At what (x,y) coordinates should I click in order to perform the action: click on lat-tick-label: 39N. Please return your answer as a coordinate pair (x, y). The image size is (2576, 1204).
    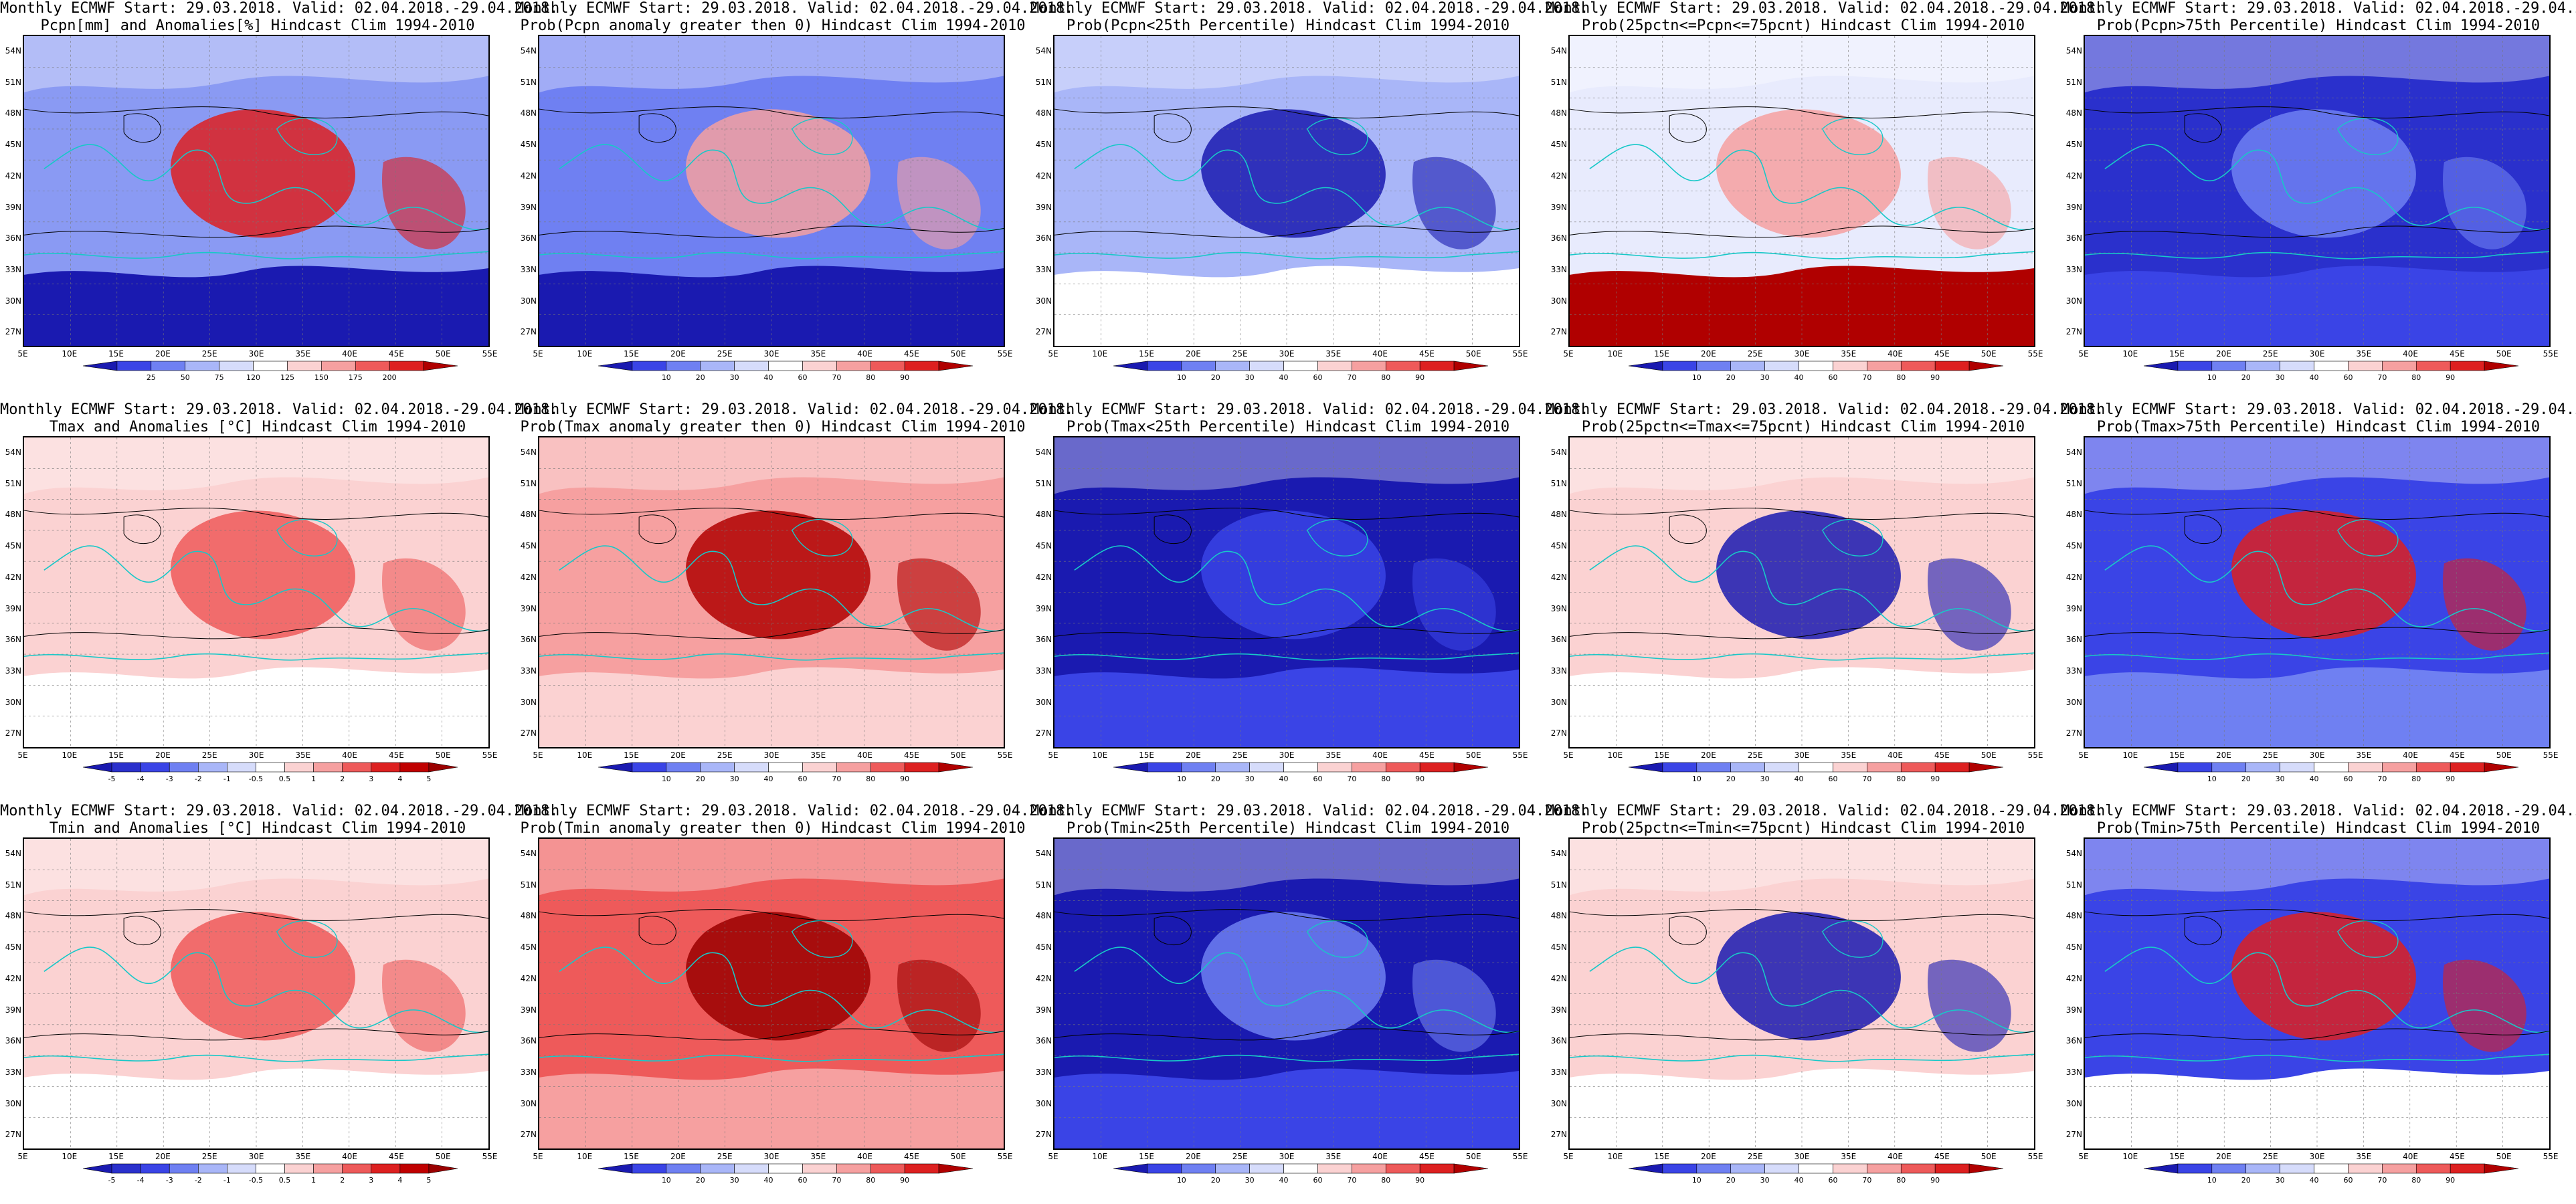
    Looking at the image, I should click on (1558, 608).